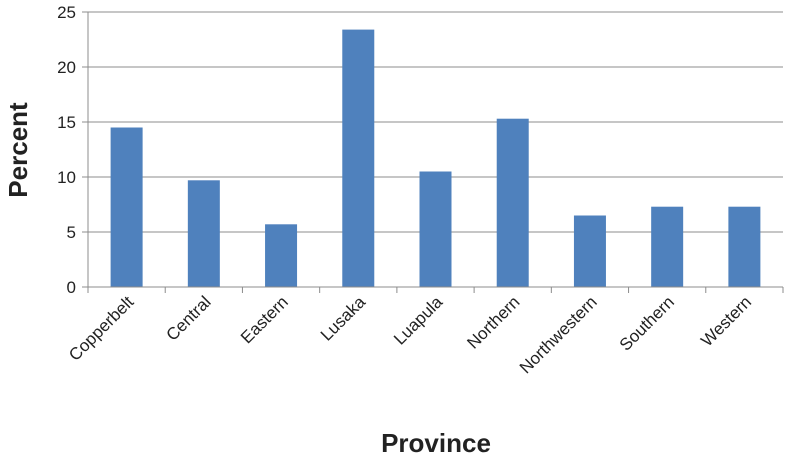 Image resolution: width=785 pixels, height=461 pixels. I want to click on x-tick-label: Luapula, so click(418, 320).